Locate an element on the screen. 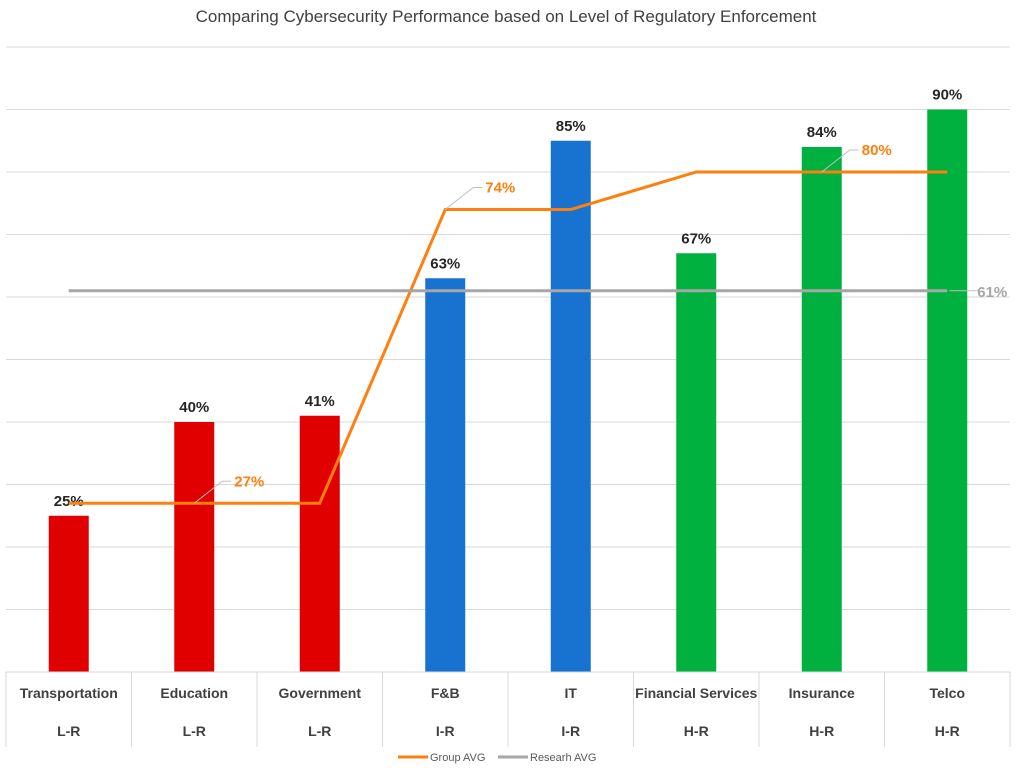 Image resolution: width=1024 pixels, height=776 pixels. bar-value-label: 25% is located at coordinates (69, 501).